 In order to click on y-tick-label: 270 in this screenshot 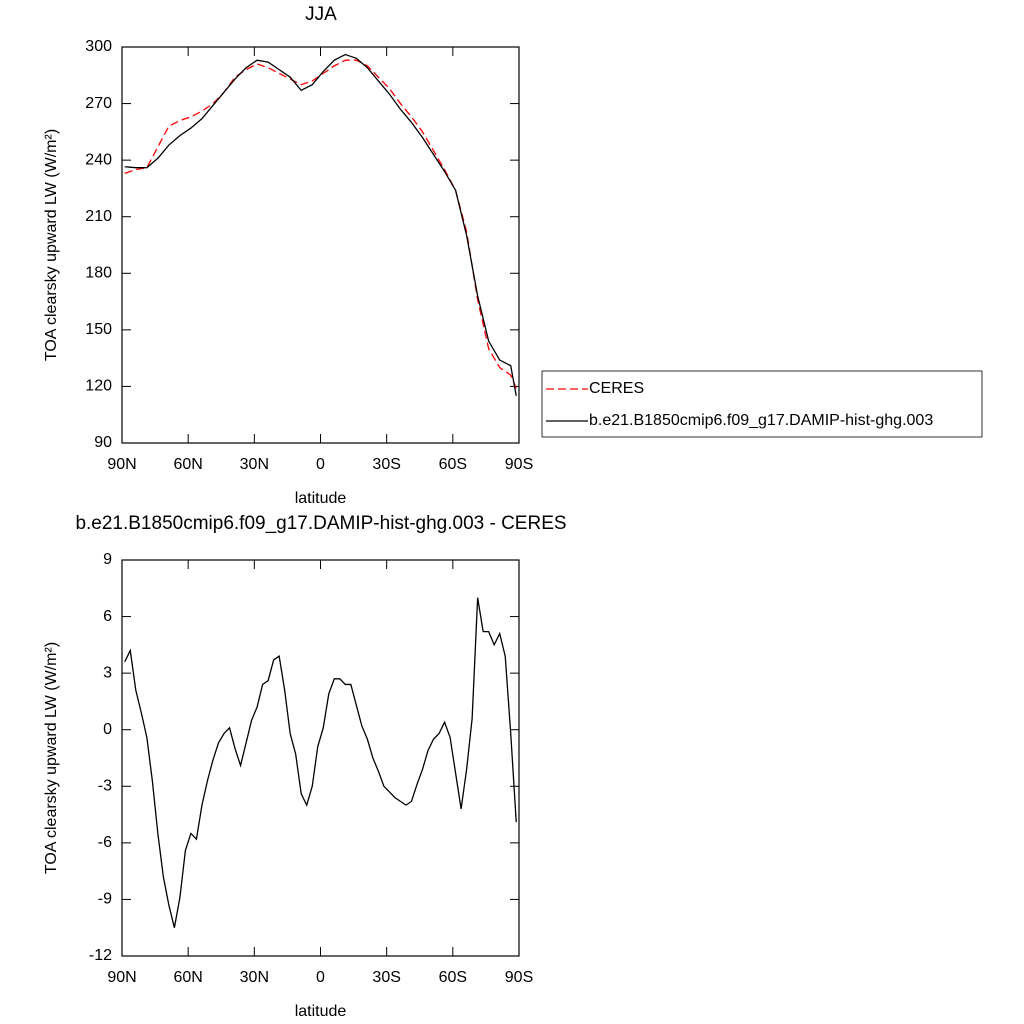, I will do `click(98, 103)`.